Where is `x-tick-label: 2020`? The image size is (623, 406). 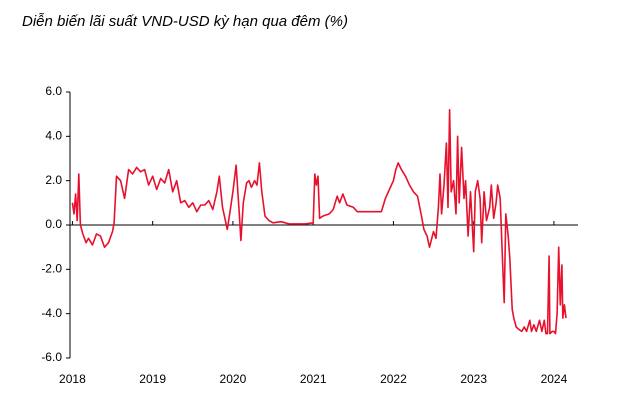 x-tick-label: 2020 is located at coordinates (233, 379).